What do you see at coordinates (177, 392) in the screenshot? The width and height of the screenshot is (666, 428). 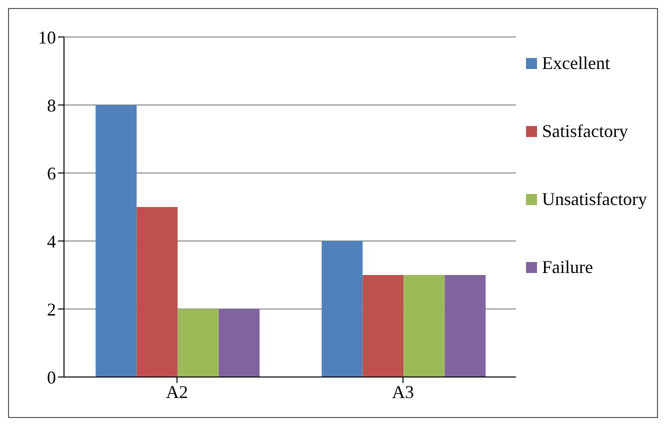 I see `x-tick-label: A2` at bounding box center [177, 392].